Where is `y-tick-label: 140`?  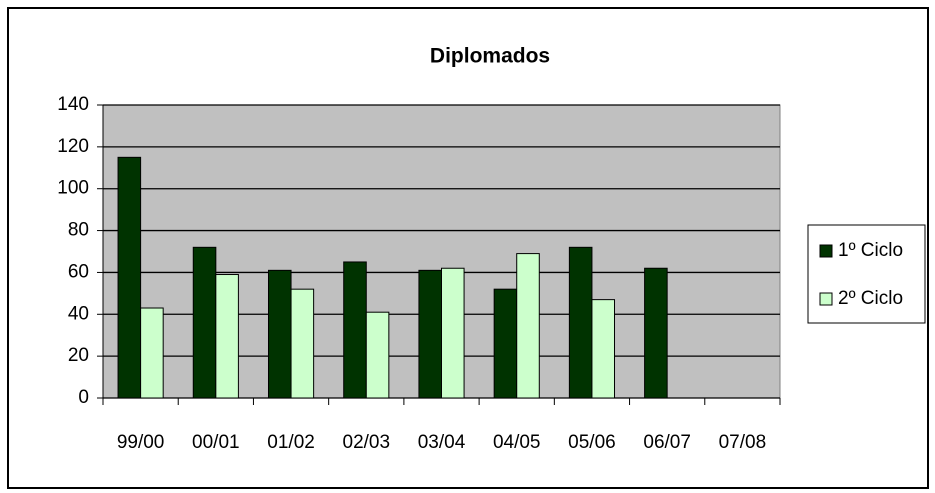 y-tick-label: 140 is located at coordinates (73, 104).